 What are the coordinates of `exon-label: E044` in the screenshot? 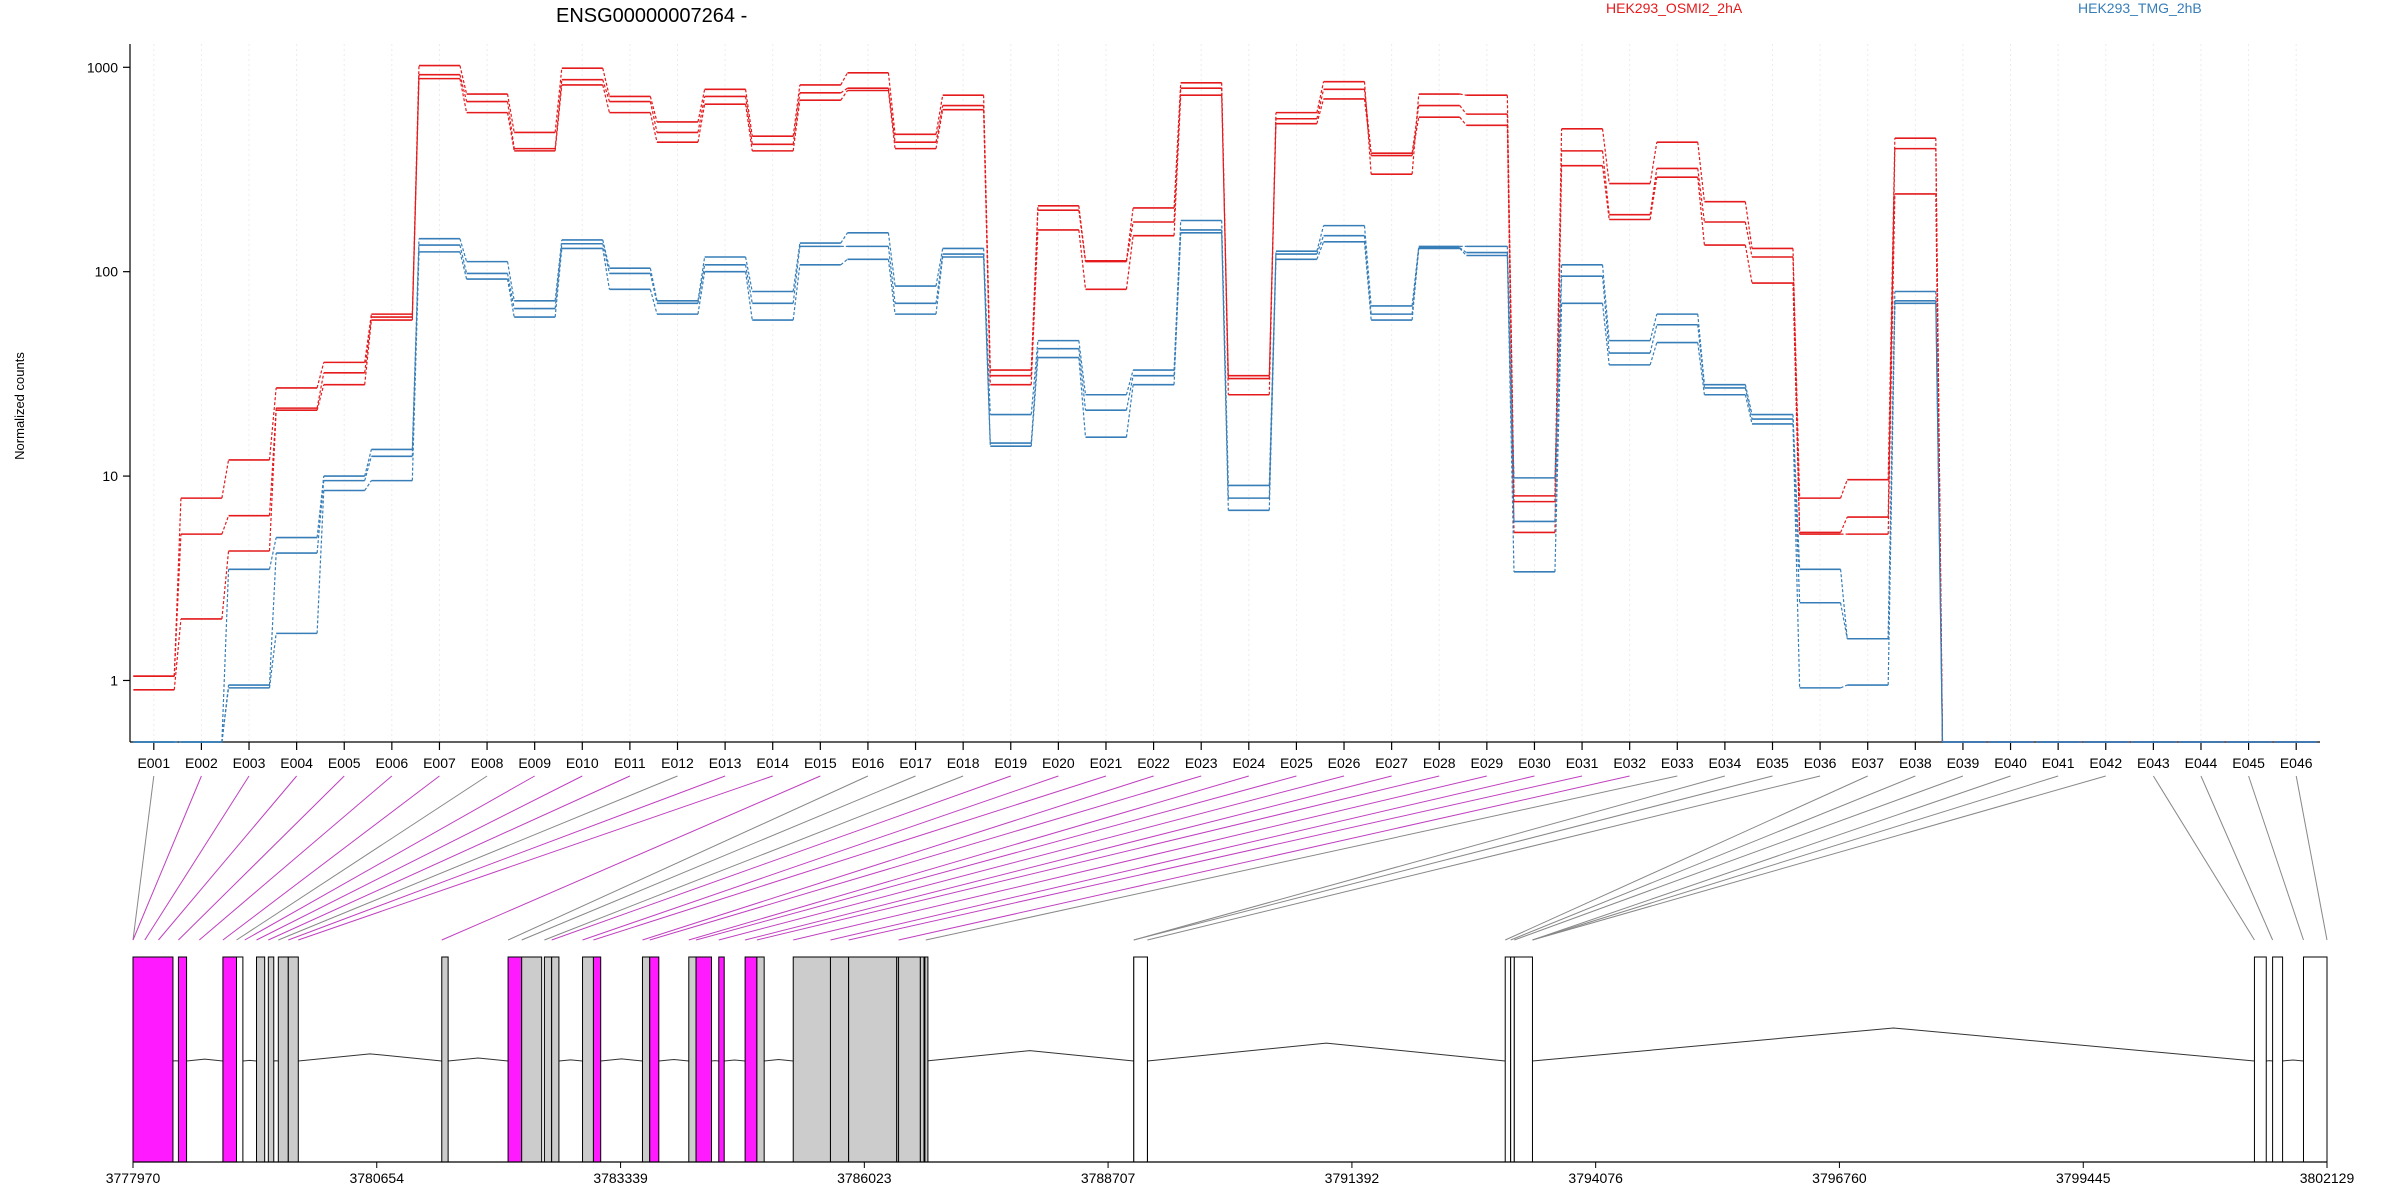 It's located at (2201, 763).